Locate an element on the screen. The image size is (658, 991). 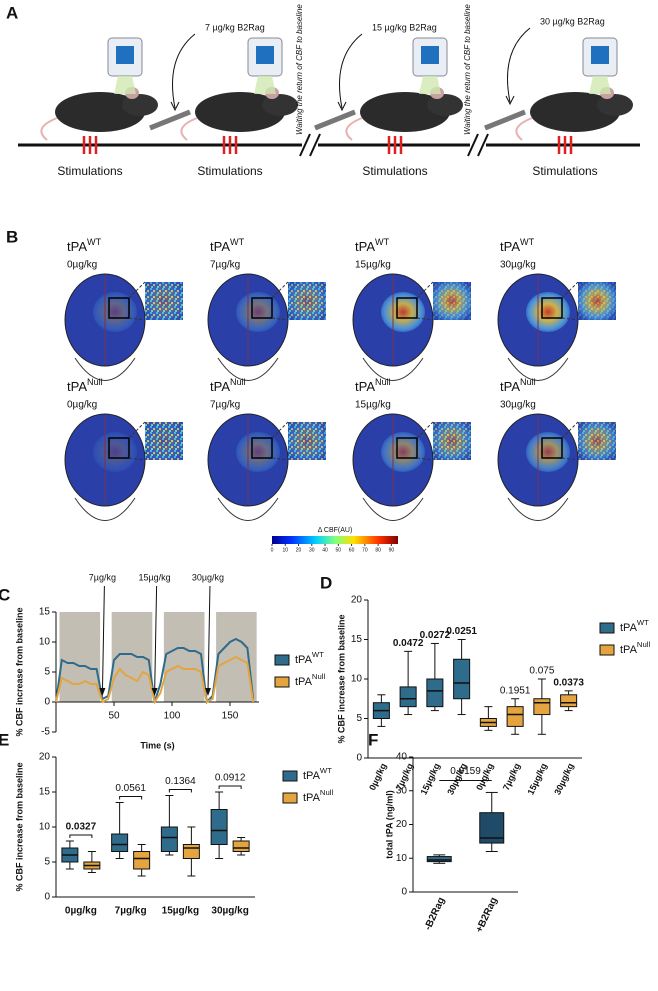
stimulations-label: Stimulations is located at coordinates (564, 171).